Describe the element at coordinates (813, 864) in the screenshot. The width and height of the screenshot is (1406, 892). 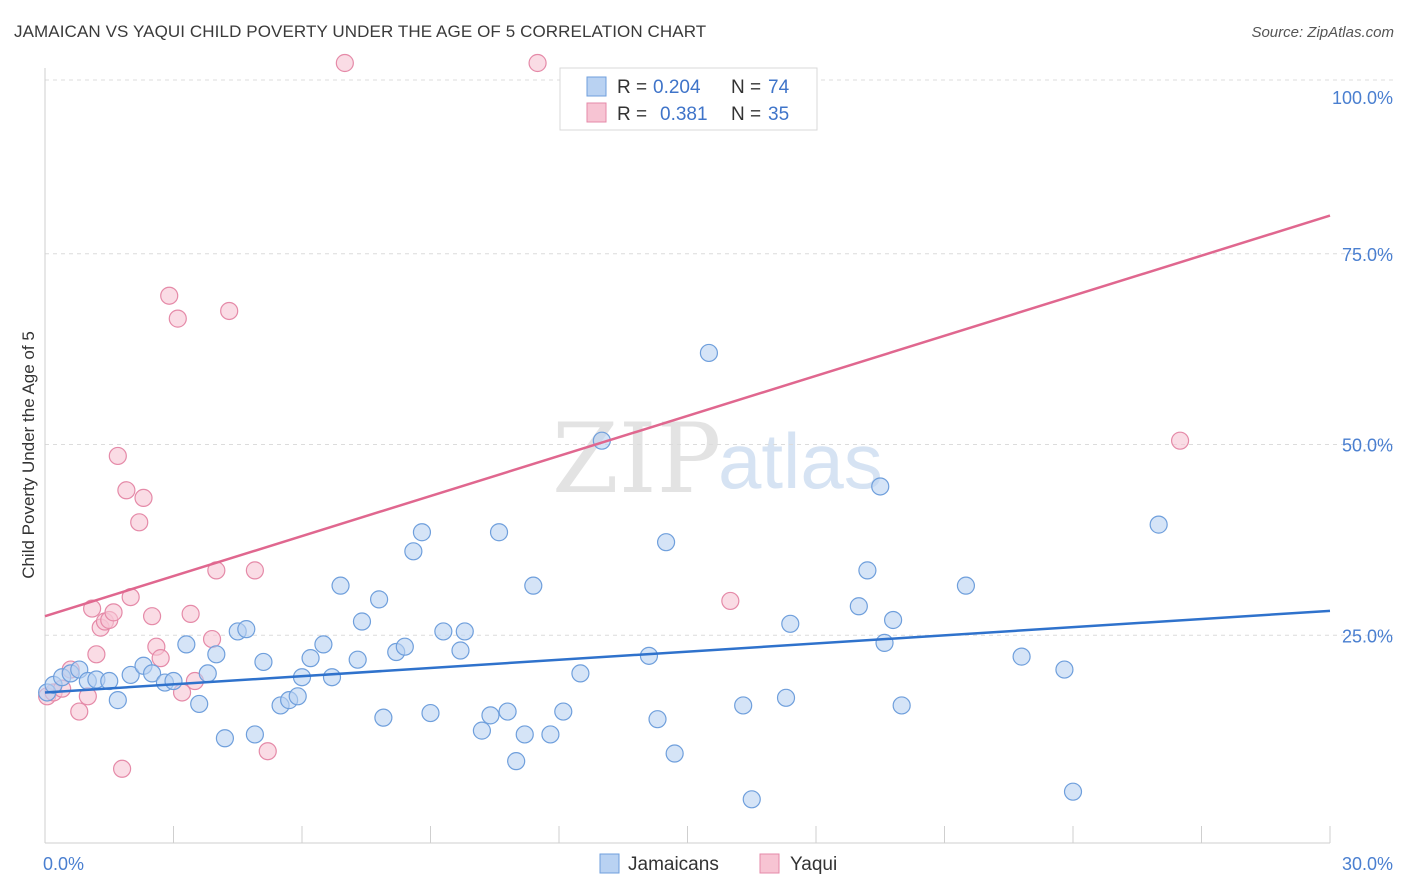
I see `series-legend-yaqui: Yaqui` at that location.